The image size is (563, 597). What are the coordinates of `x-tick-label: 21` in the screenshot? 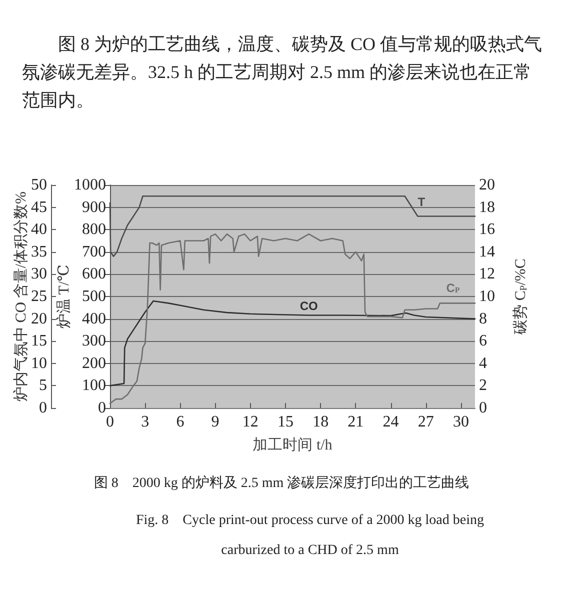 It's located at (356, 422).